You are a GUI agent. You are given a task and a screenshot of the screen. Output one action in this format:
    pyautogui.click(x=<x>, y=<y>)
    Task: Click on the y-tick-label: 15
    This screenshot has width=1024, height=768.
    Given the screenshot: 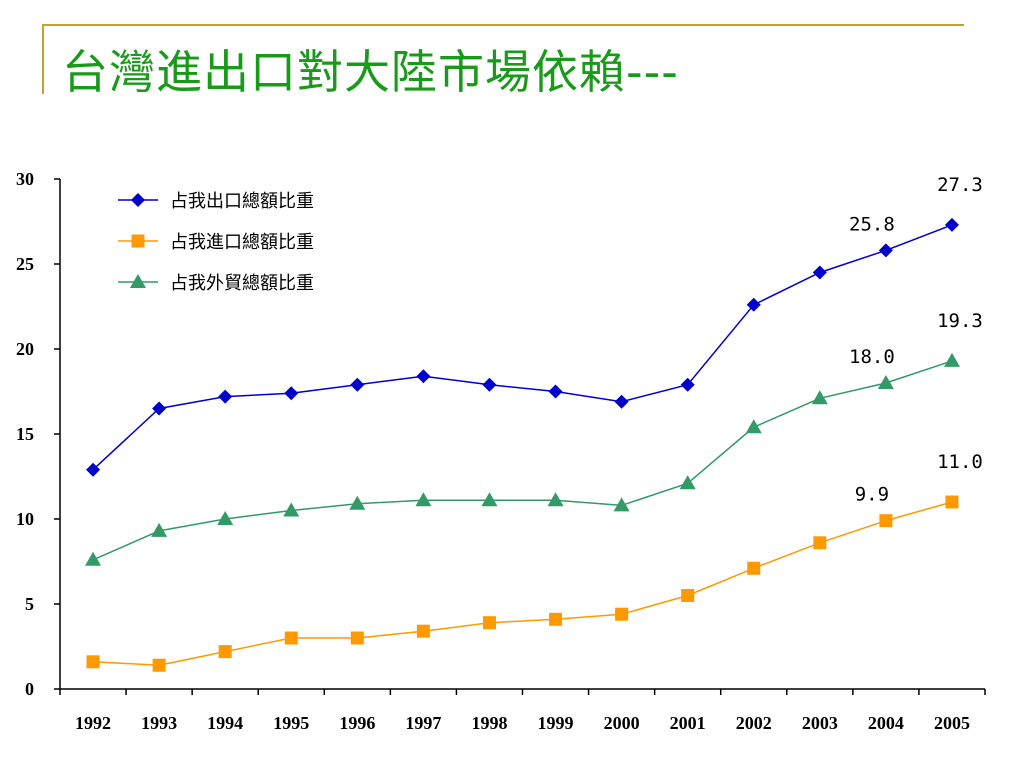 What is the action you would take?
    pyautogui.click(x=25, y=434)
    